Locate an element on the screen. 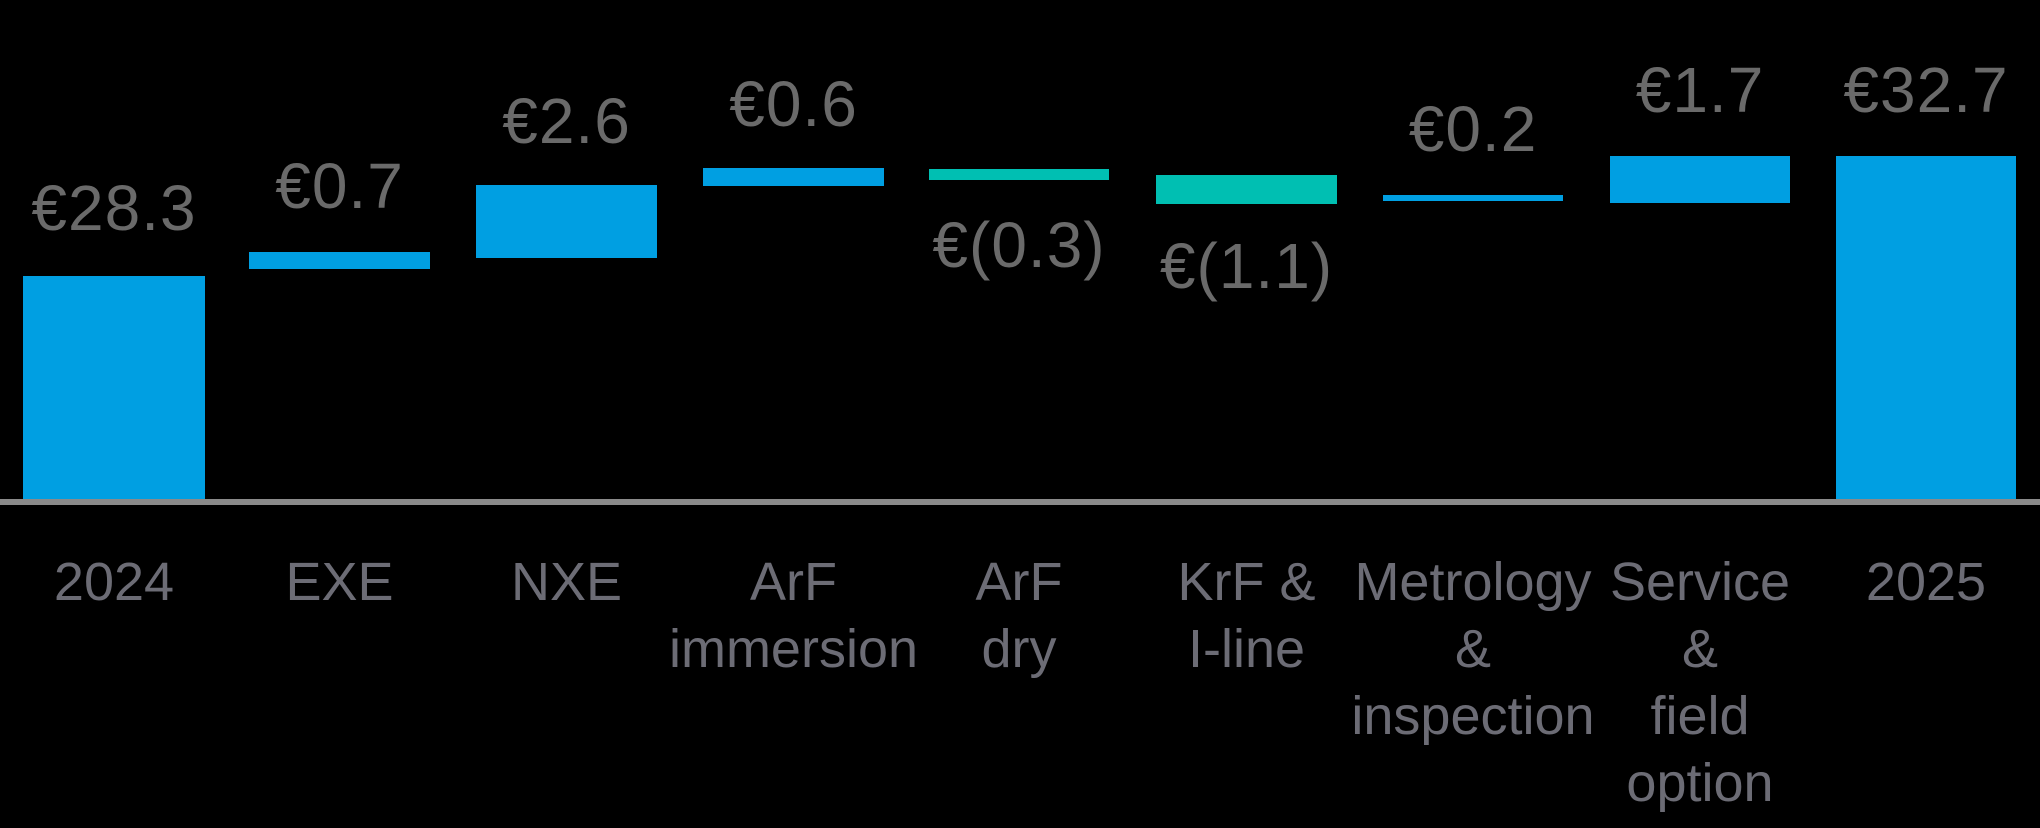  category-label-line: EXE is located at coordinates (339, 582).